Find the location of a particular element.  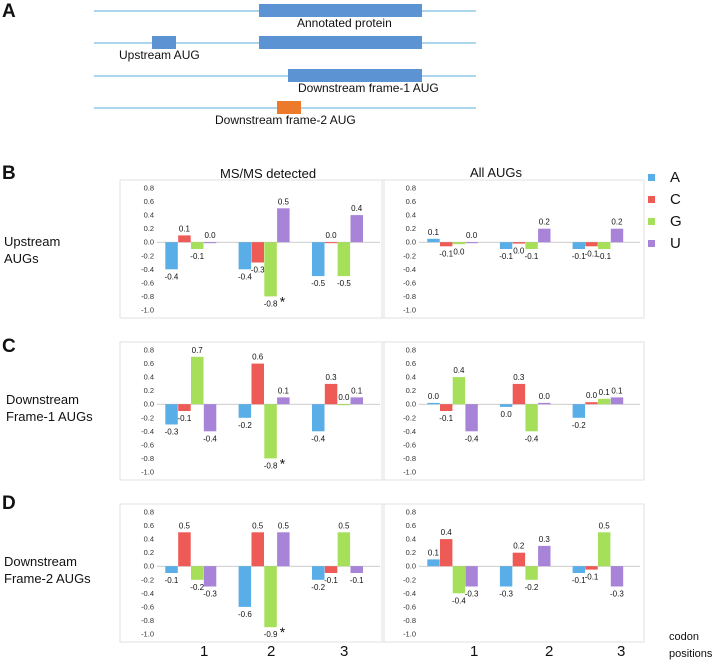

codon-position-1-all: 1 is located at coordinates (474, 651).